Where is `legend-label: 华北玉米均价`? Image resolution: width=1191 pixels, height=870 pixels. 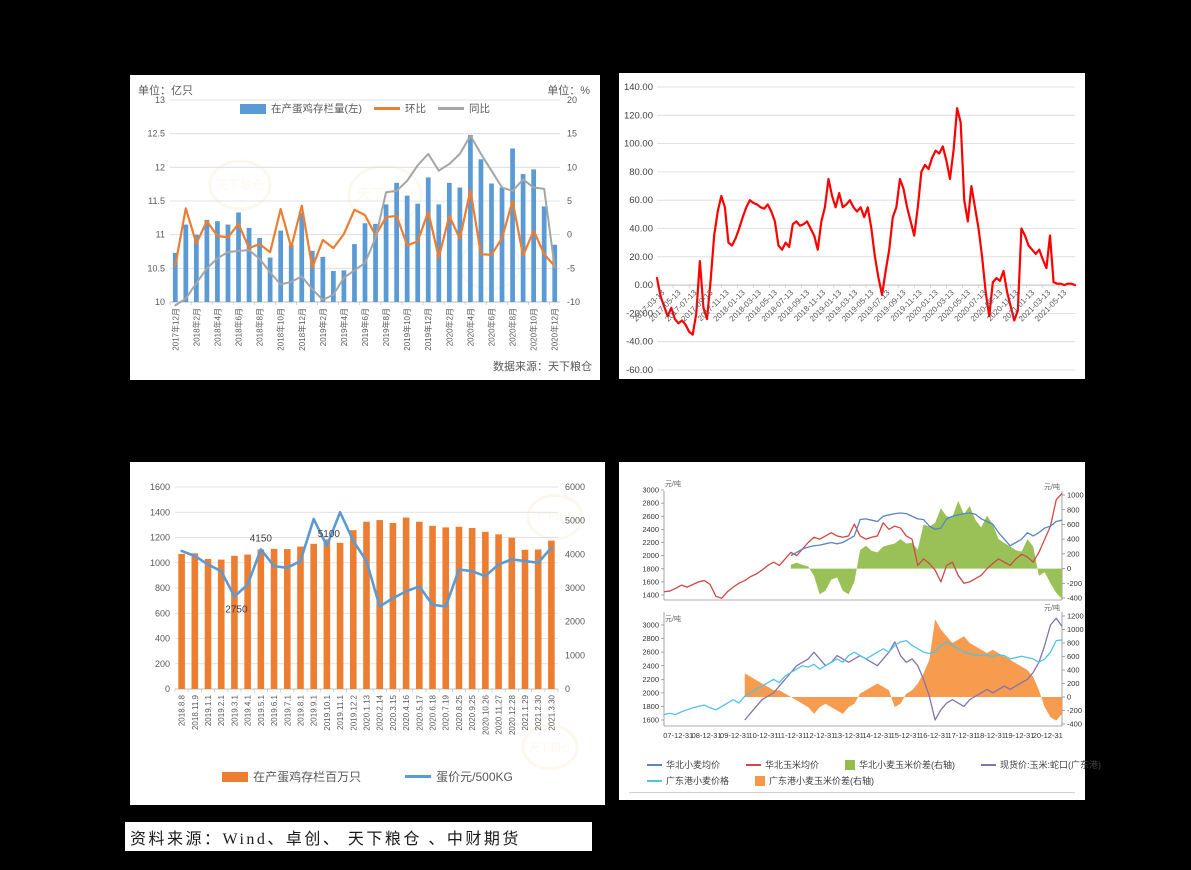 legend-label: 华北玉米均价 is located at coordinates (792, 765).